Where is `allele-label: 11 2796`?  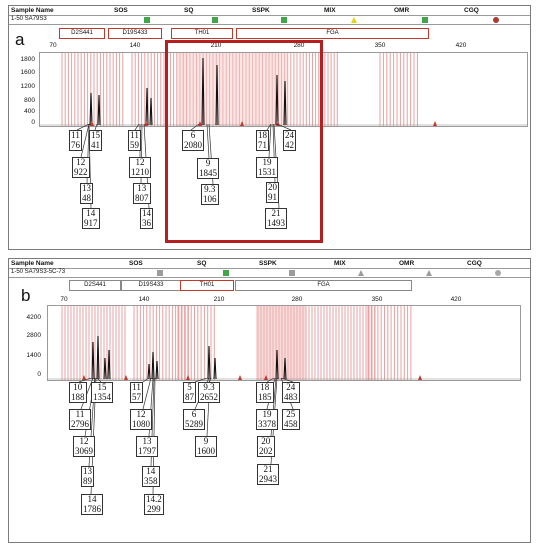
allele-label: 11 2796 is located at coordinates (80, 419).